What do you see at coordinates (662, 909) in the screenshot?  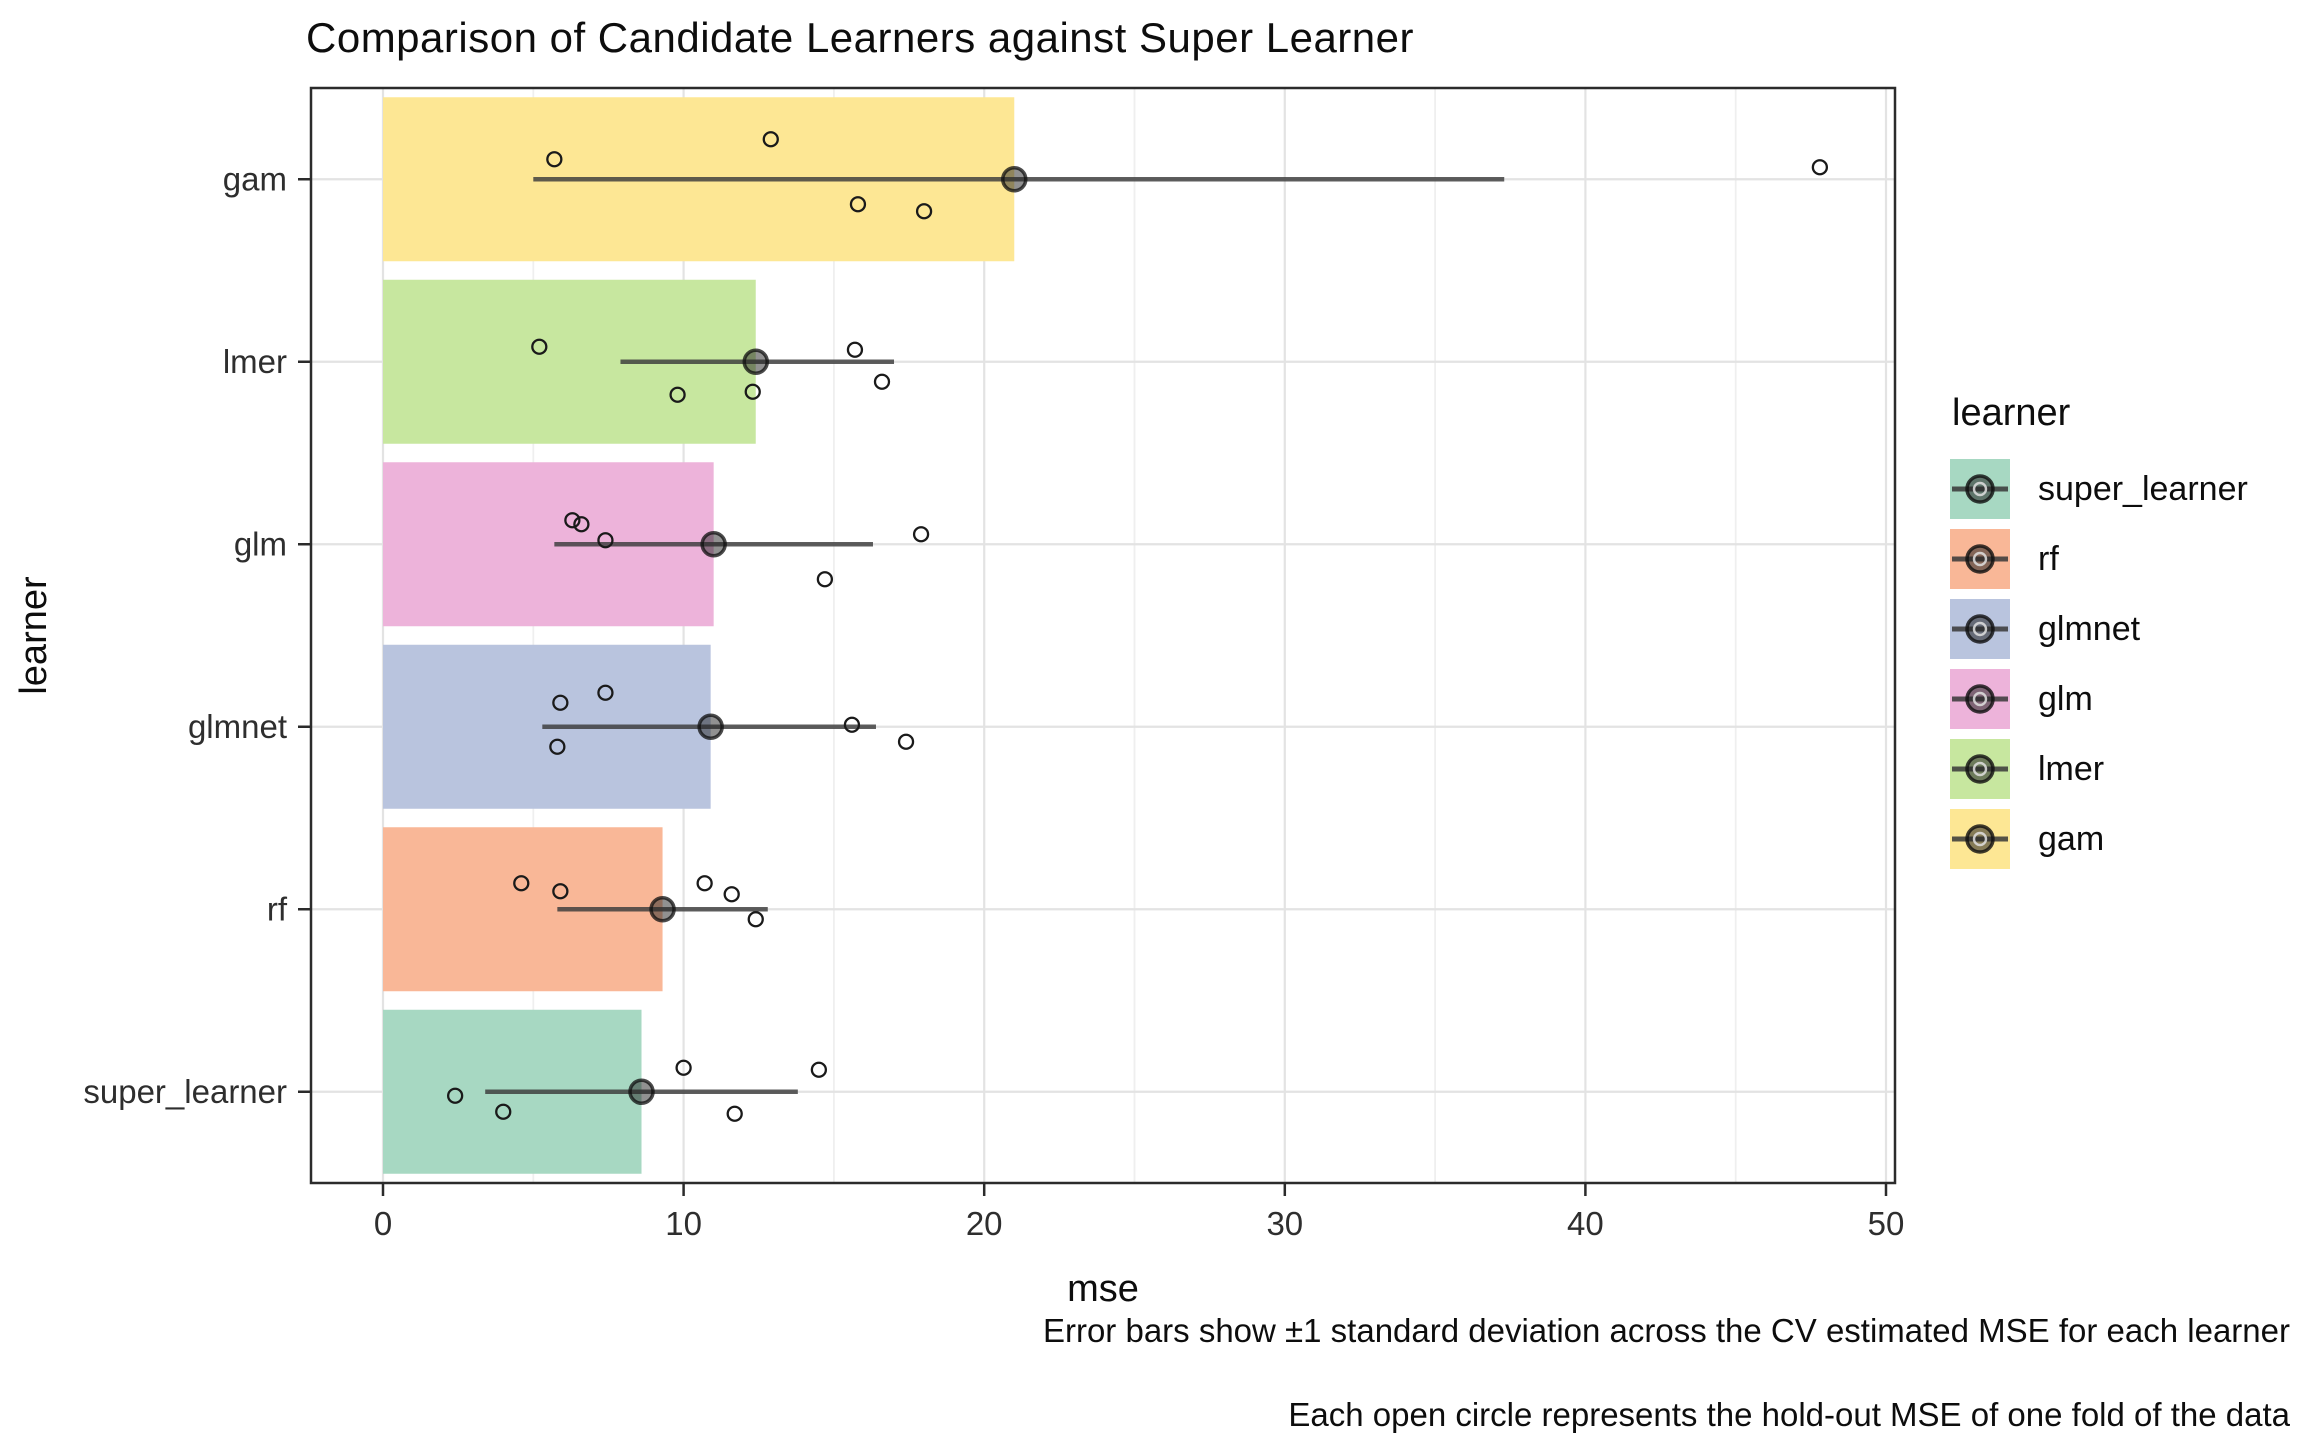 I see `mean-point-rf` at bounding box center [662, 909].